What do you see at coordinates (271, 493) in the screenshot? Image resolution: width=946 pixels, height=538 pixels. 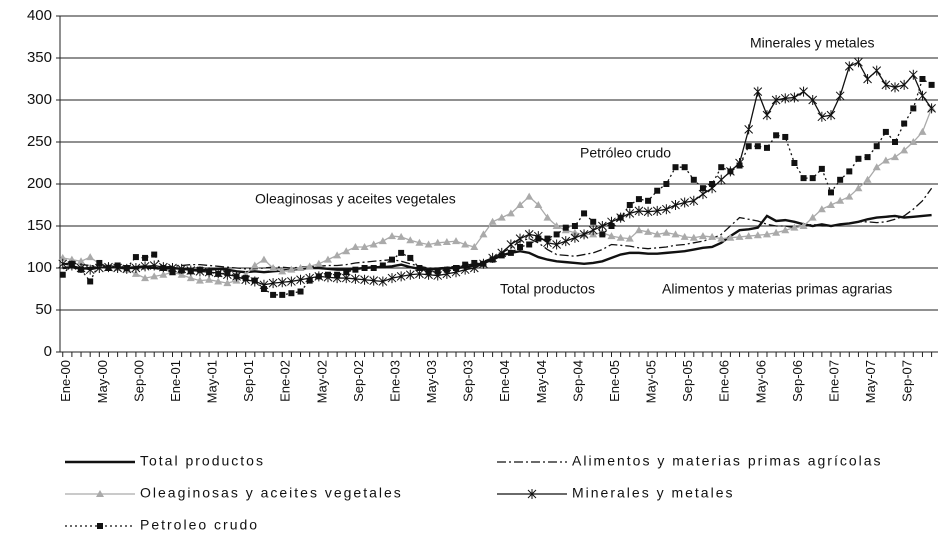 I see `legend-label: Oleaginosas y aceites vegetales` at bounding box center [271, 493].